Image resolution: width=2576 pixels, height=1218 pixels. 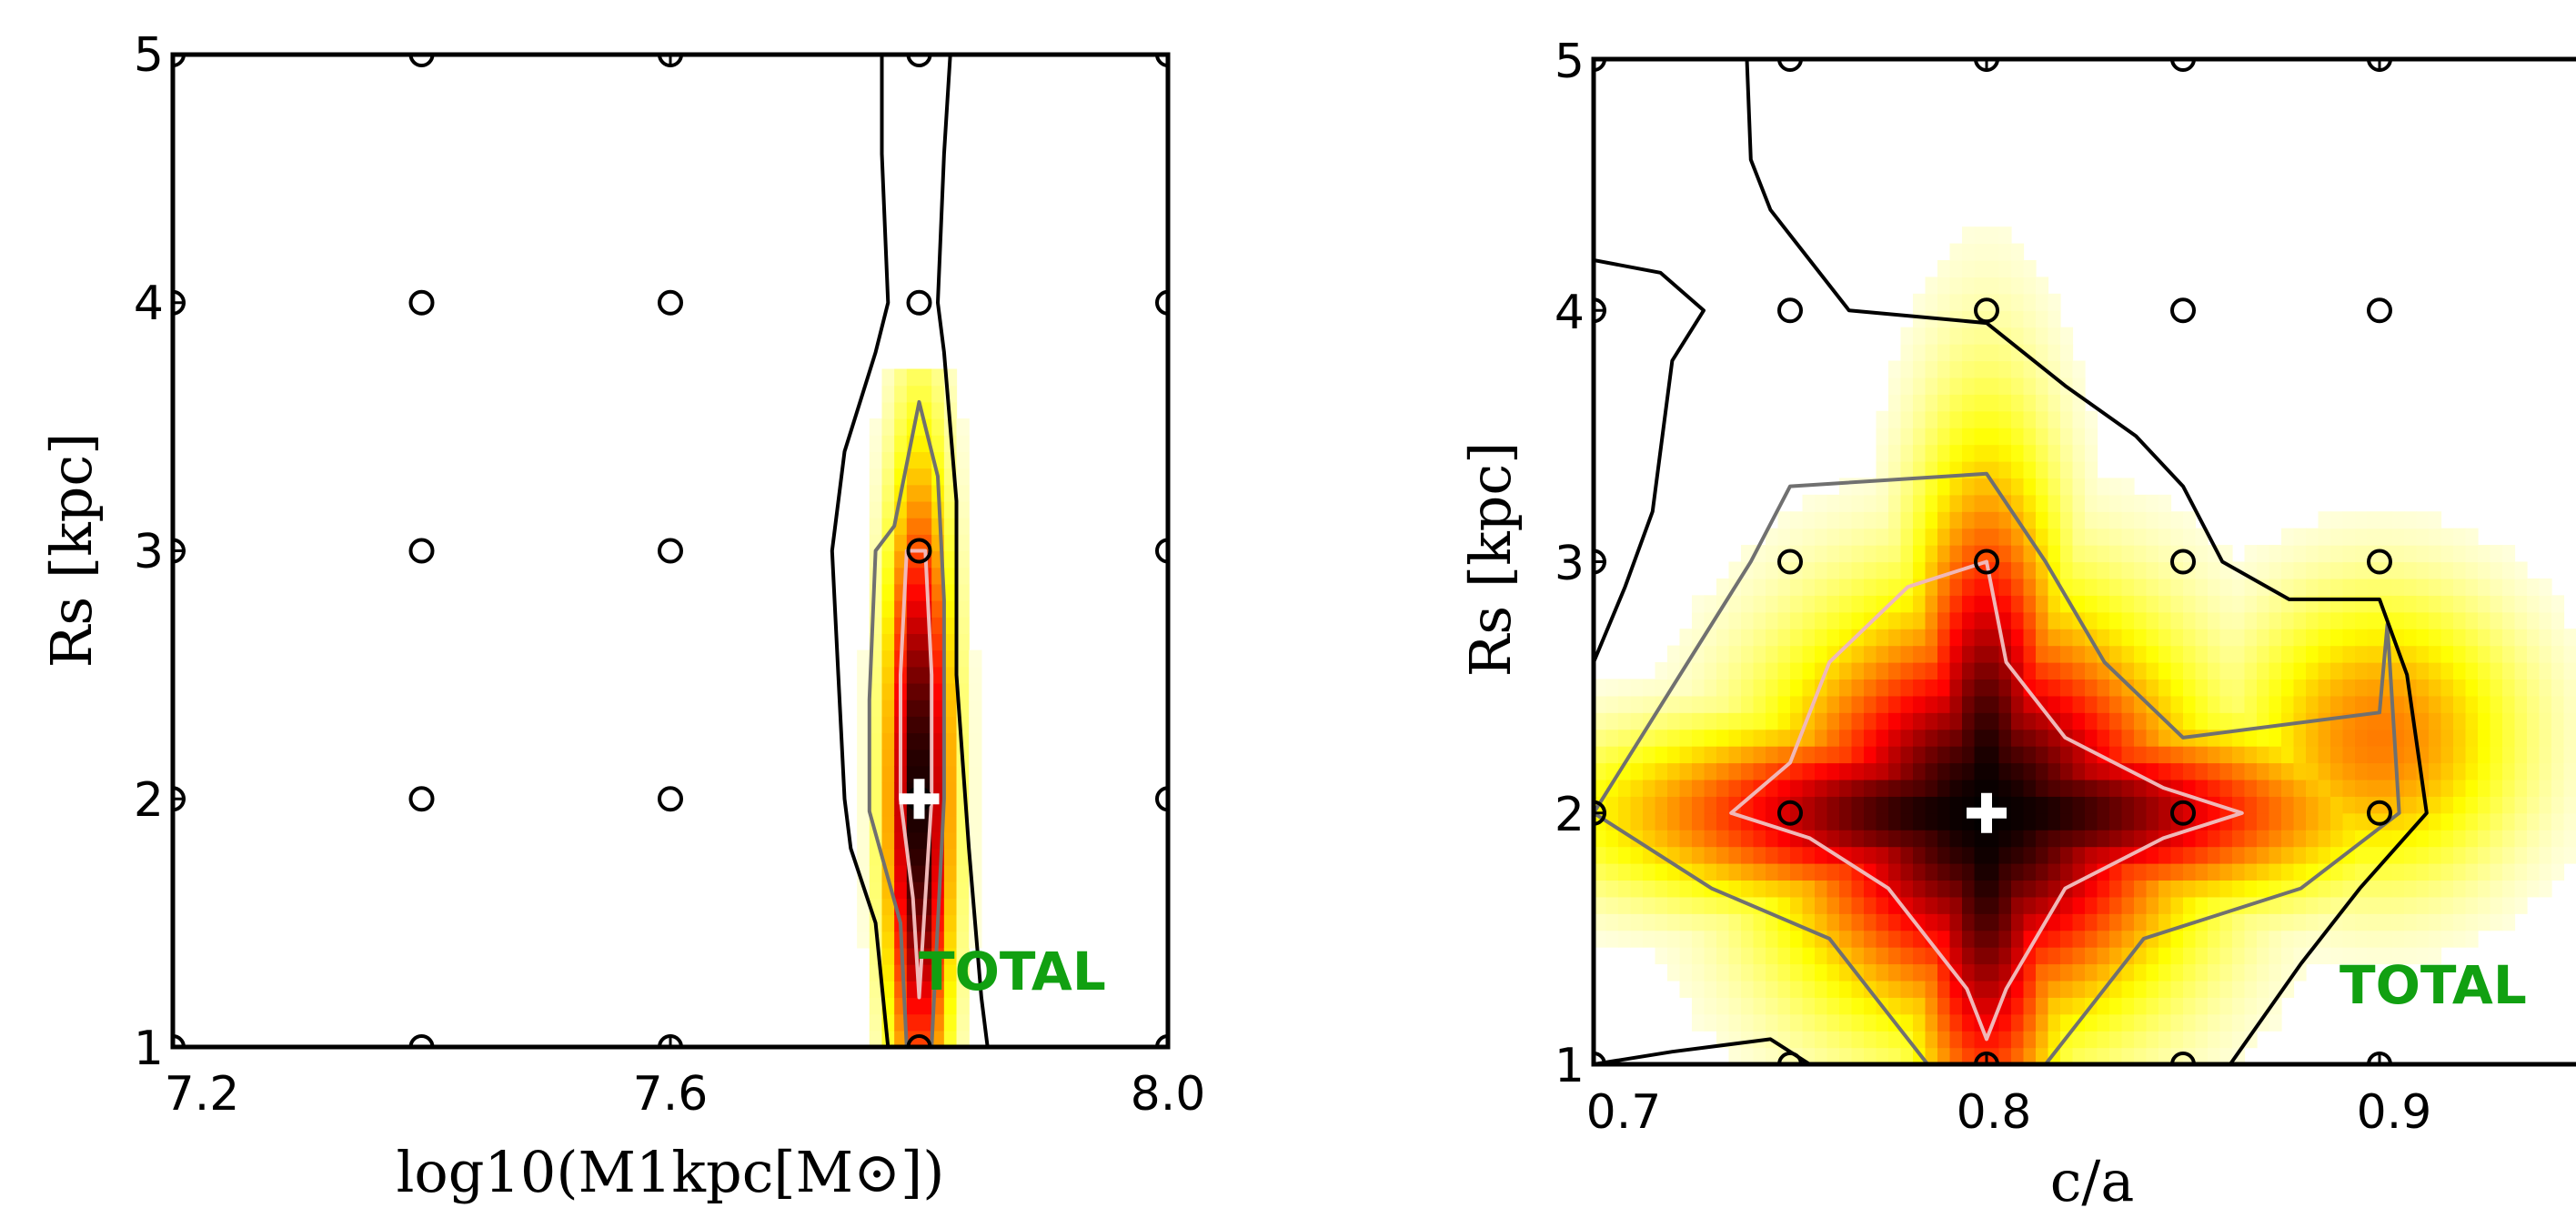 What do you see at coordinates (1994, 1112) in the screenshot?
I see `x-tick-label: 0.8` at bounding box center [1994, 1112].